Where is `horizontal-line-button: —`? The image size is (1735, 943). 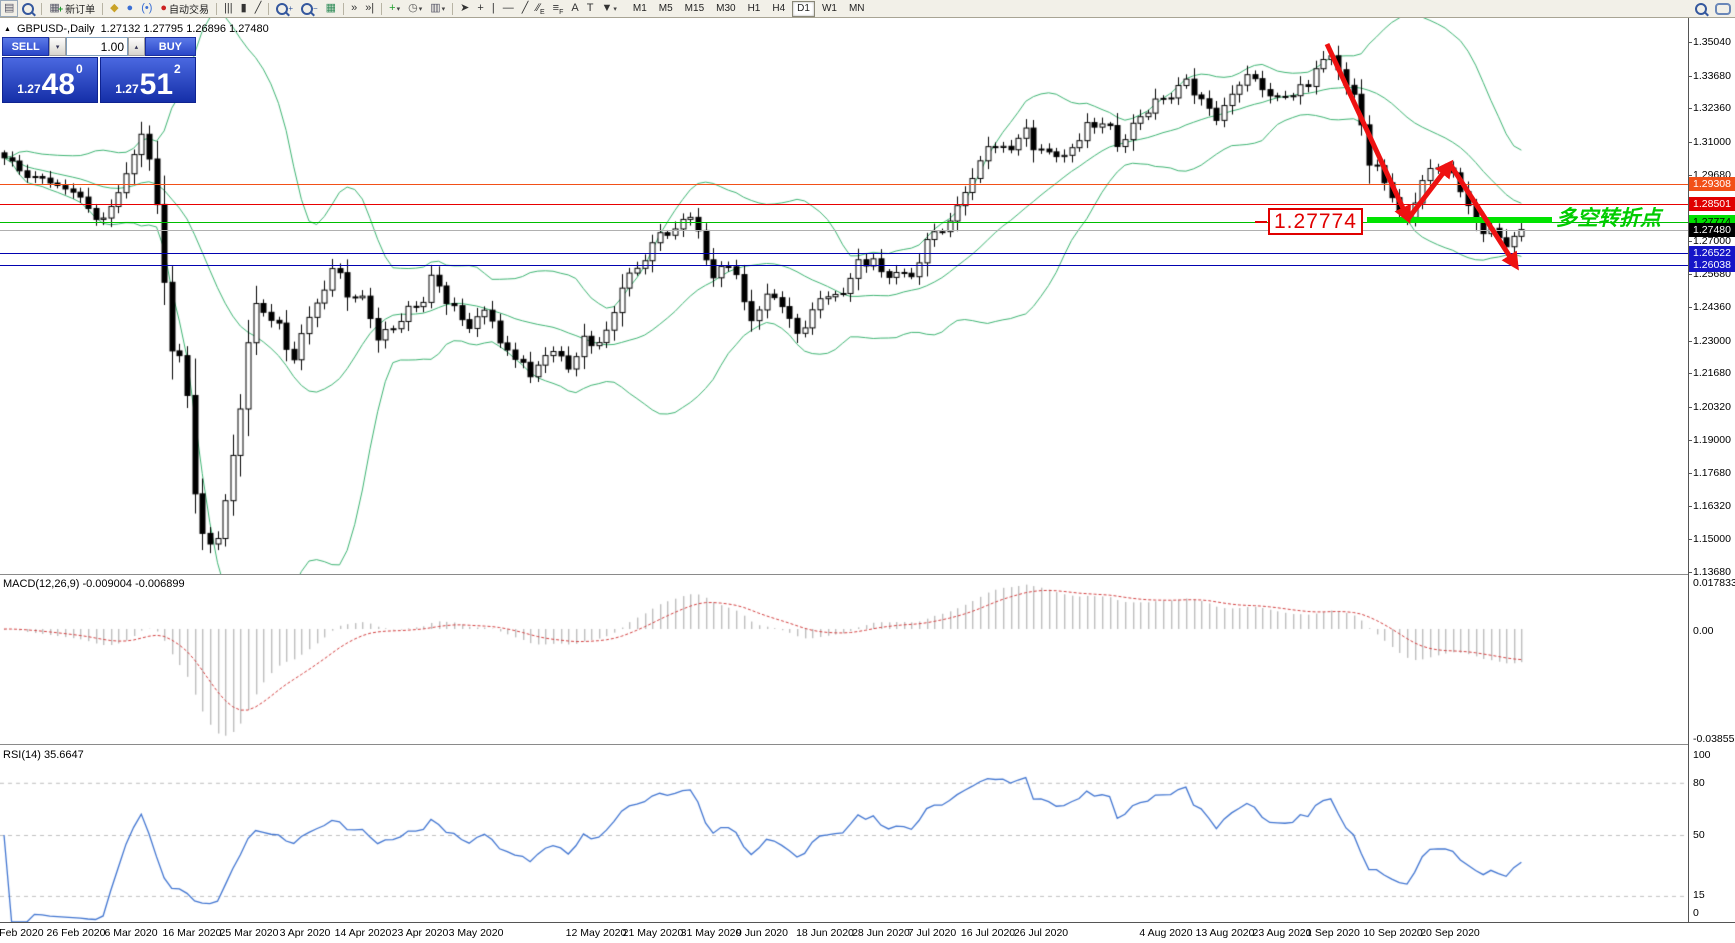
horizontal-line-button: — is located at coordinates (508, 8).